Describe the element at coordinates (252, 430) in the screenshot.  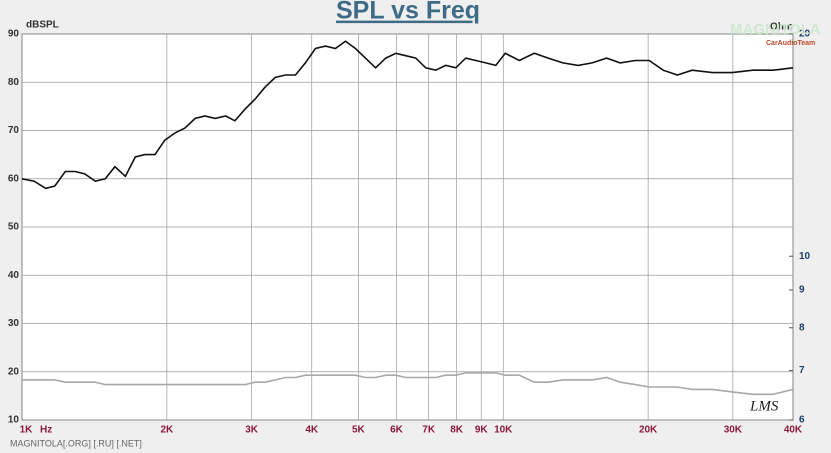
I see `x-tick-label: 3K` at that location.